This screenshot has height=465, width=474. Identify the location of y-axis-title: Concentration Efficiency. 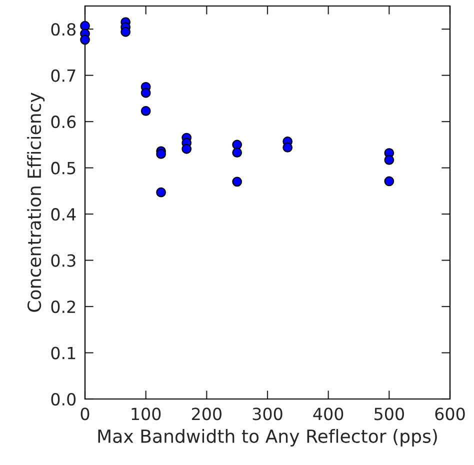
(36, 202).